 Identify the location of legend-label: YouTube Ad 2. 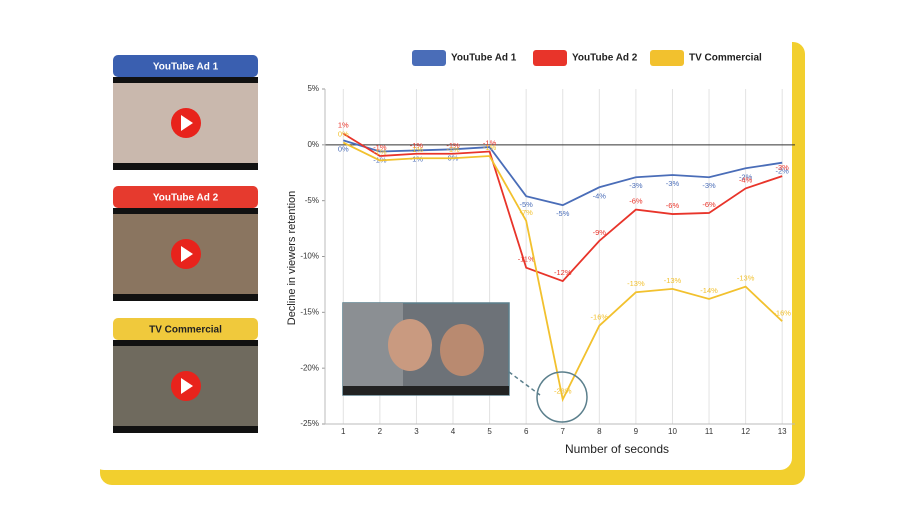
(605, 58).